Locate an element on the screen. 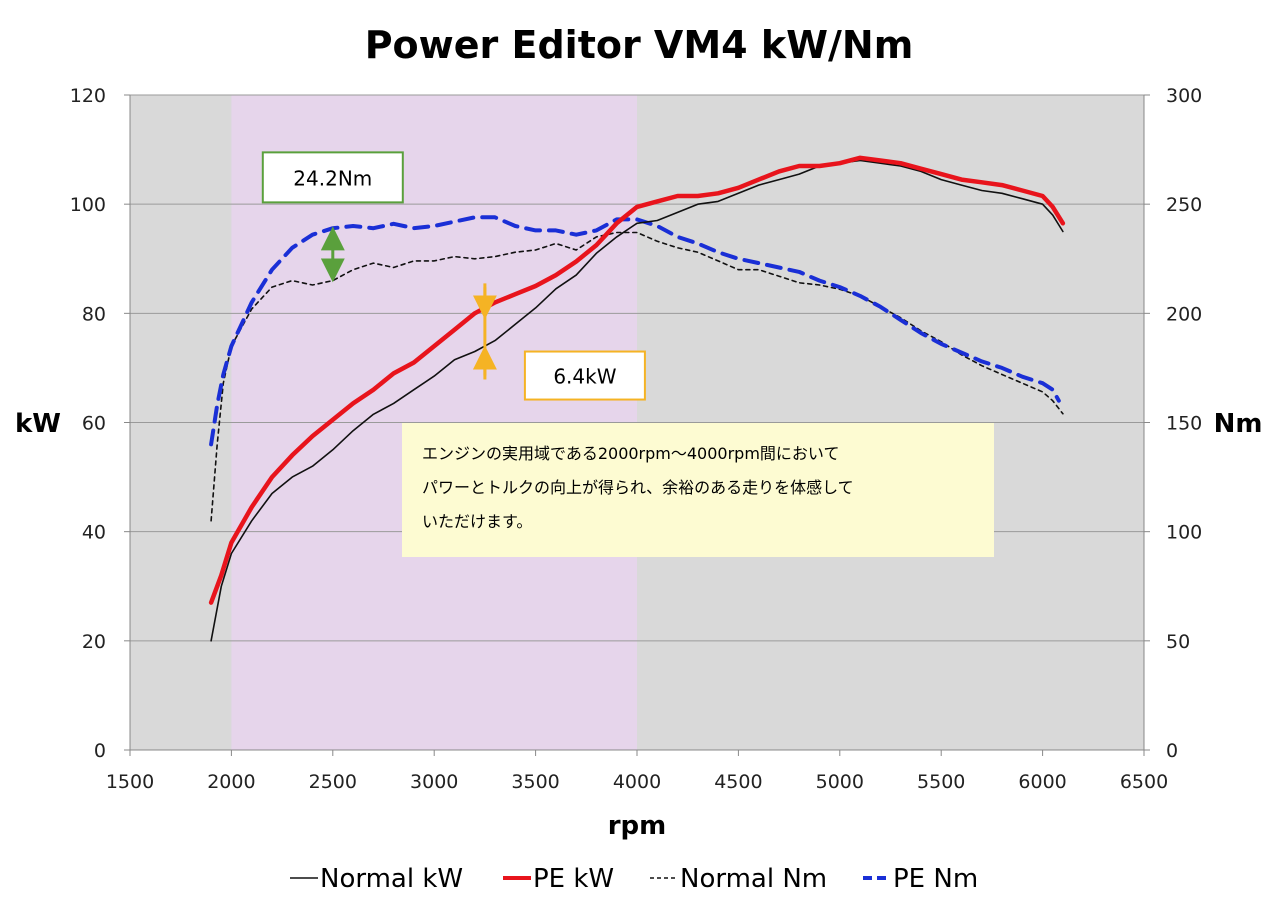 The height and width of the screenshot is (905, 1279). x-tick-label-4000: 4000 is located at coordinates (637, 782).